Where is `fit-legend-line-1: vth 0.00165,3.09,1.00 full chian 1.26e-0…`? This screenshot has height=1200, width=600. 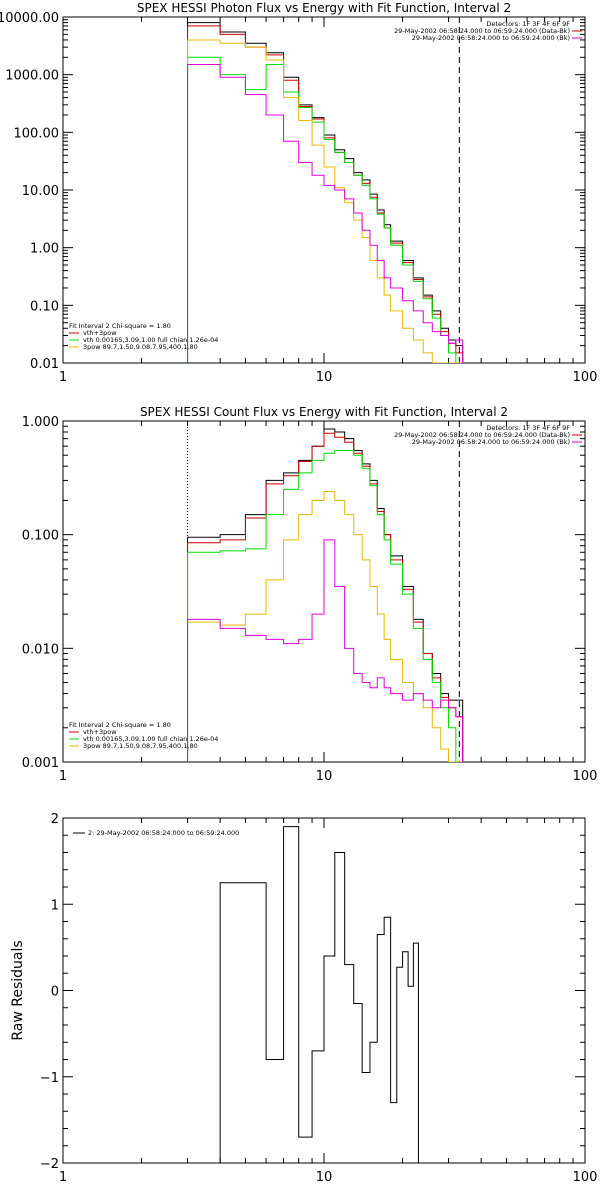 fit-legend-line-1: vth 0.00165,3.09,1.00 full chian 1.26e-0… is located at coordinates (150, 739).